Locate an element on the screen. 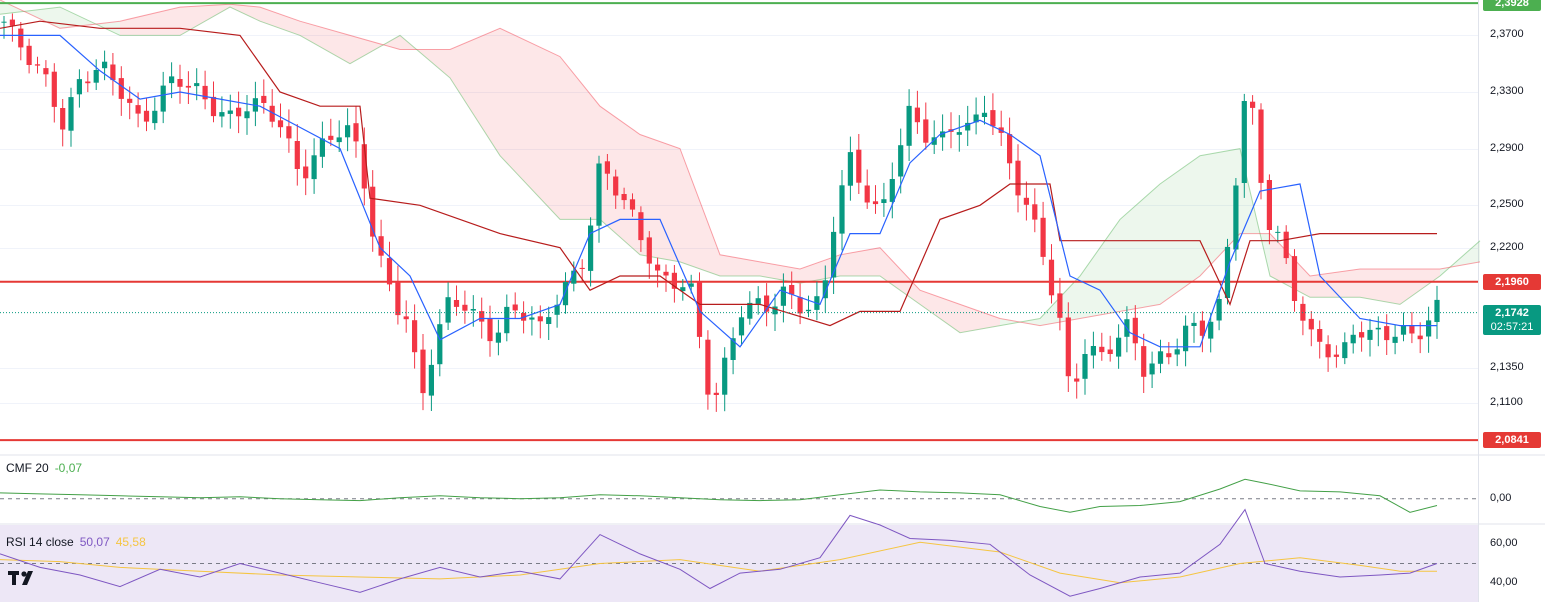 The image size is (1545, 602). rsi-legend: RSI 14 close 50,07 45,58 is located at coordinates (76, 542).